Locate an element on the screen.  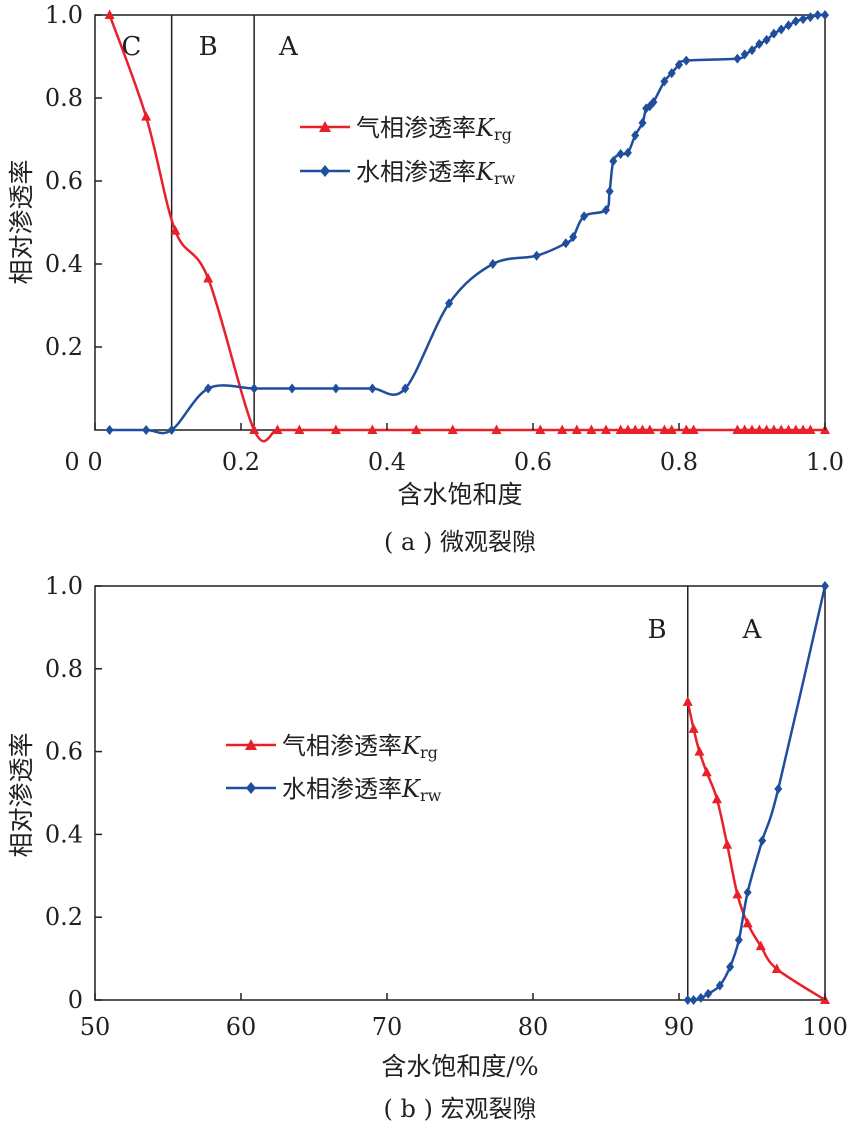
legend-name-water-a: 水相渗透率 is located at coordinates (416, 172).